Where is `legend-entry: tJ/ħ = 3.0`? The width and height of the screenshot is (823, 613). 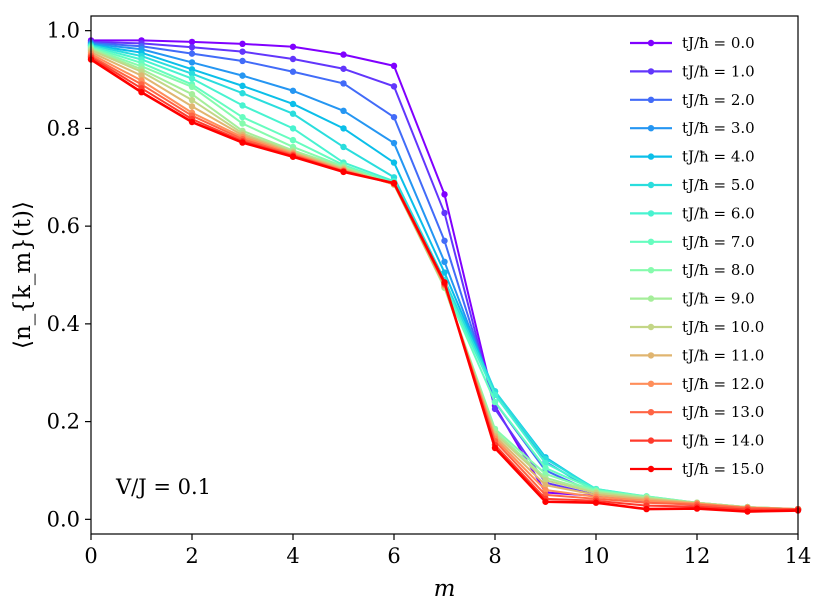 legend-entry: tJ/ħ = 3.0 is located at coordinates (692, 128).